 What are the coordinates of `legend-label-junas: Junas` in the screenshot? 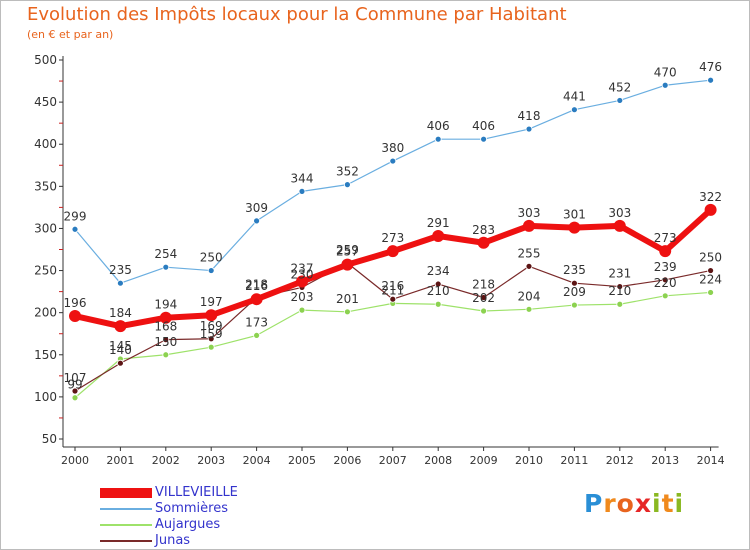 It's located at (173, 540).